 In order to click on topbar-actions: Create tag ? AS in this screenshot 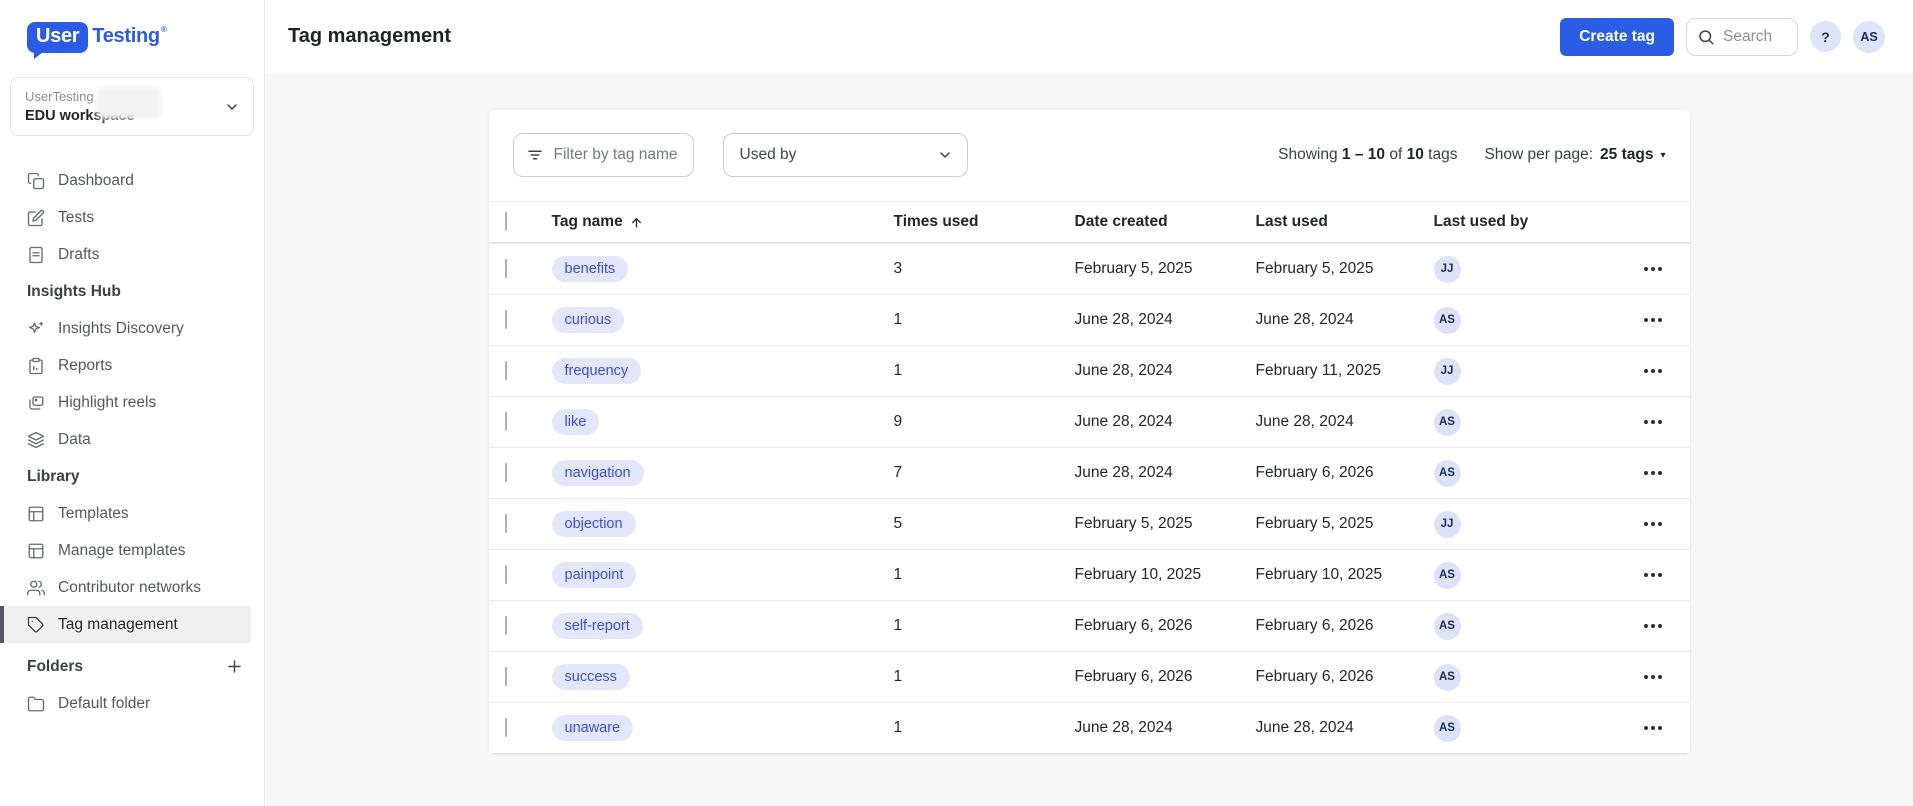, I will do `click(1722, 36)`.